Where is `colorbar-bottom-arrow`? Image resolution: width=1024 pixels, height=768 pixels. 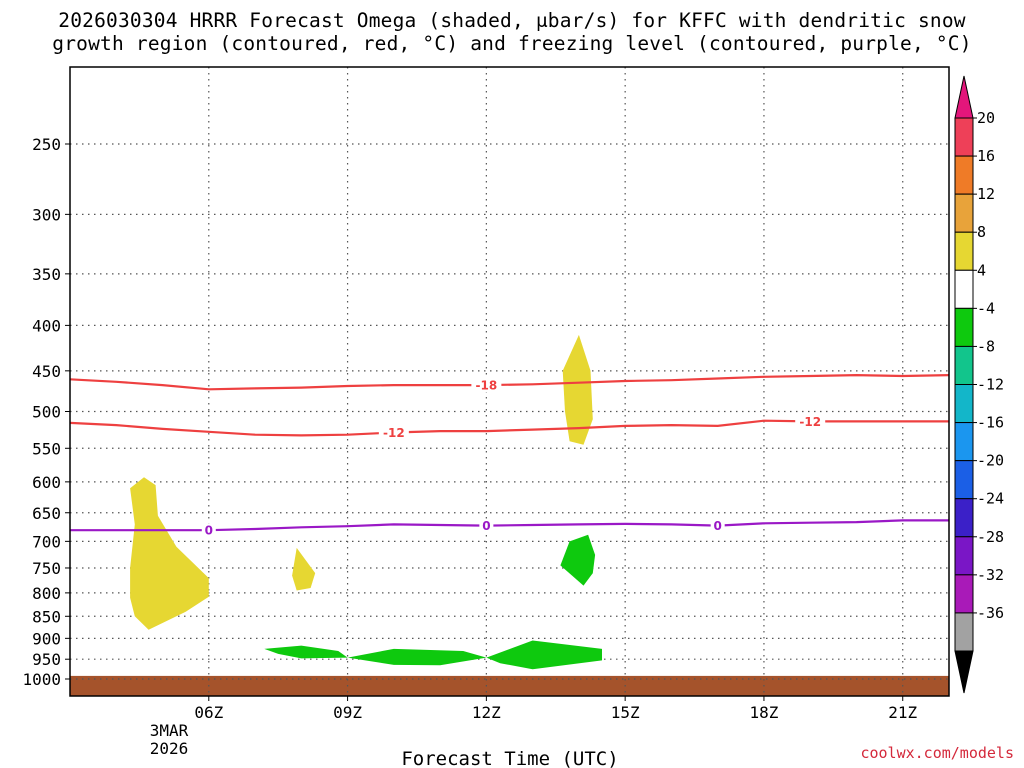
colorbar-bottom-arrow is located at coordinates (964, 672).